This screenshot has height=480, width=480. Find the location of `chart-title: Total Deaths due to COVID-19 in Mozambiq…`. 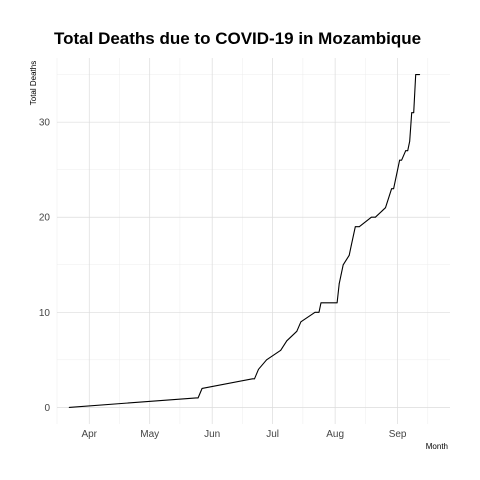

chart-title: Total Deaths due to COVID-19 in Mozambiq… is located at coordinates (237, 38).